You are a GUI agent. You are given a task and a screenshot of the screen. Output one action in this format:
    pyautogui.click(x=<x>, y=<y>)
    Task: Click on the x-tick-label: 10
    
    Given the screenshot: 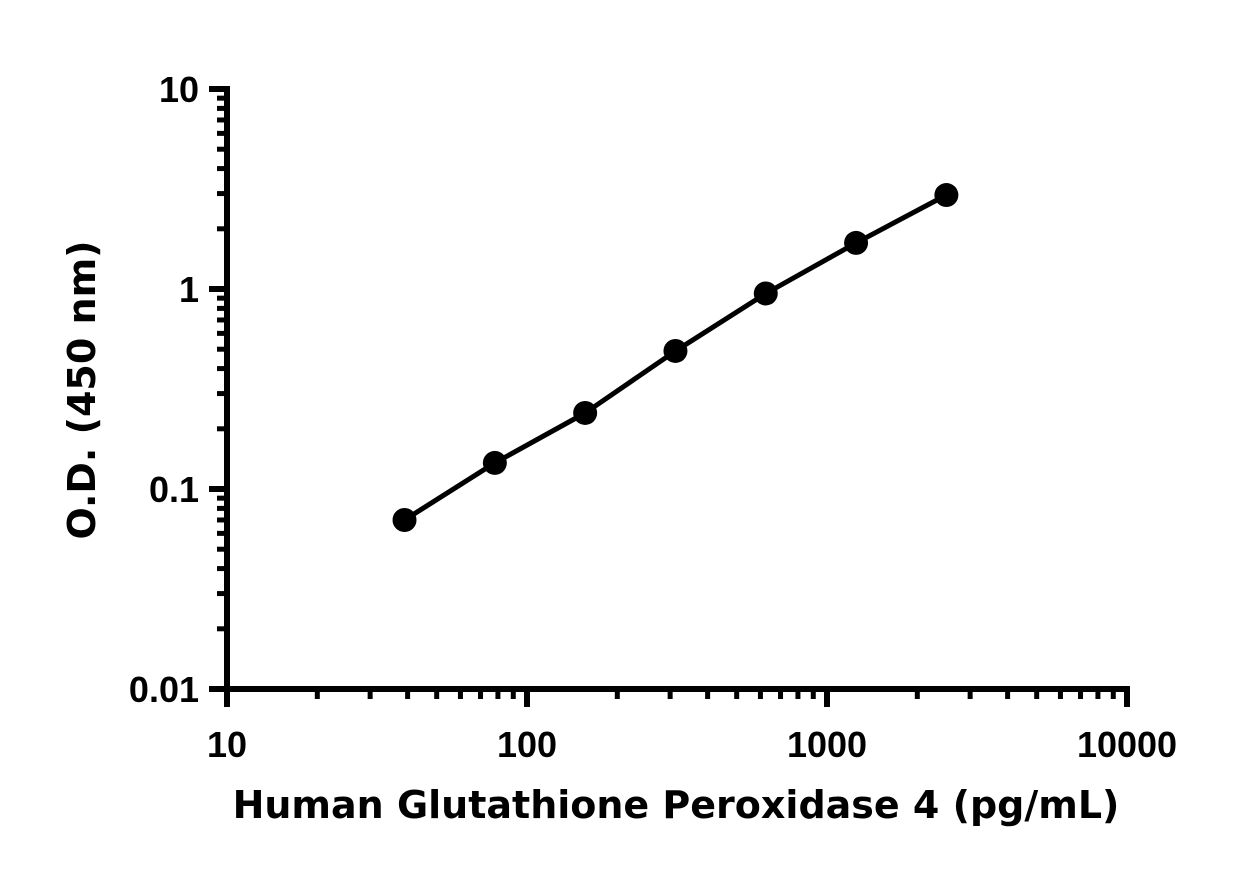 What is the action you would take?
    pyautogui.click(x=227, y=744)
    